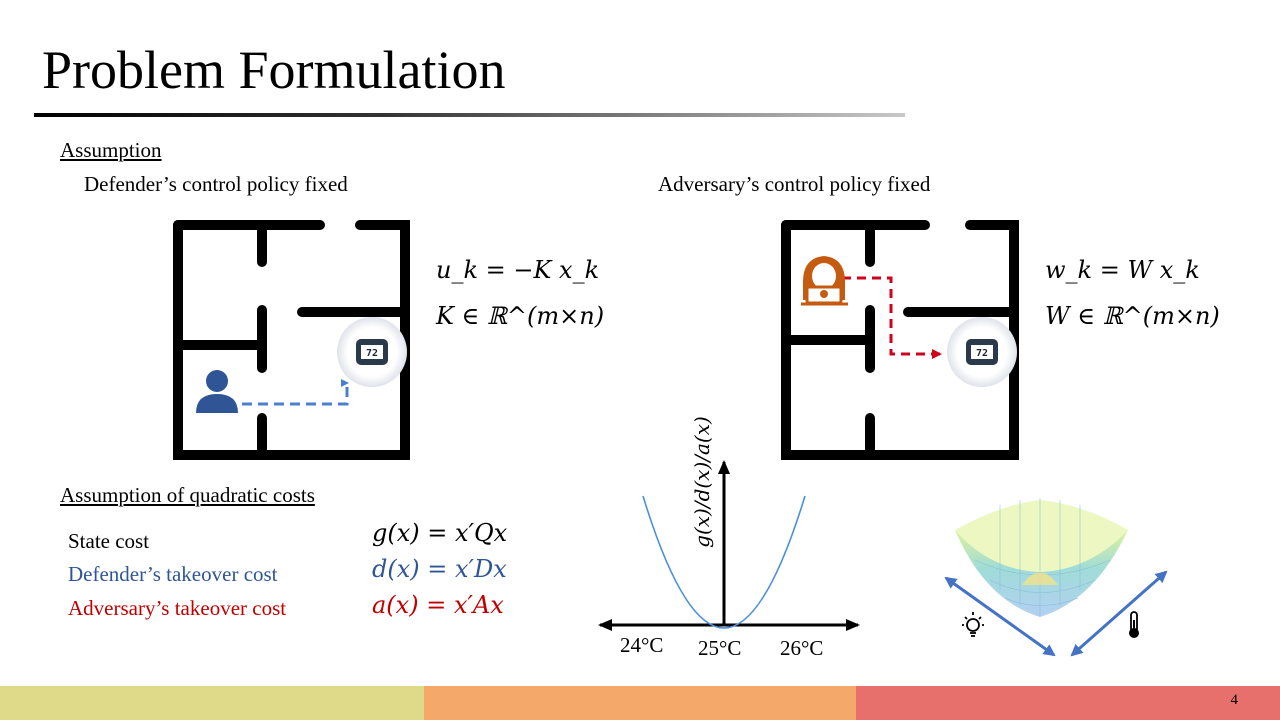  Describe the element at coordinates (520, 316) in the screenshot. I see `defender-gain-domain: K ∈ ℝ^(m×n)` at that location.